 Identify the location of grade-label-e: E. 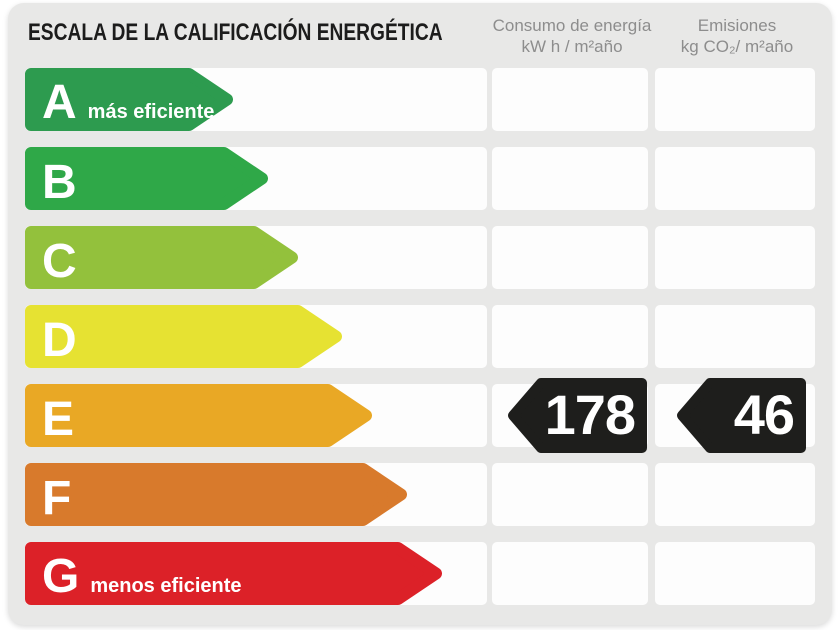
(58, 419).